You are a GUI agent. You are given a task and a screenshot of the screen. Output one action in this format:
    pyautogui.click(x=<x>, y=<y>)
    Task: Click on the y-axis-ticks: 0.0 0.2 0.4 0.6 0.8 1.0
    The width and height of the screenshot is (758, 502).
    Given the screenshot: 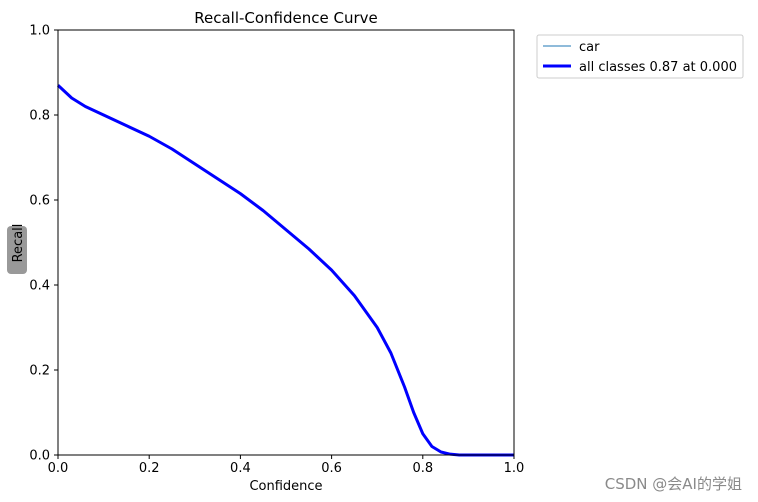 What is the action you would take?
    pyautogui.click(x=43, y=244)
    